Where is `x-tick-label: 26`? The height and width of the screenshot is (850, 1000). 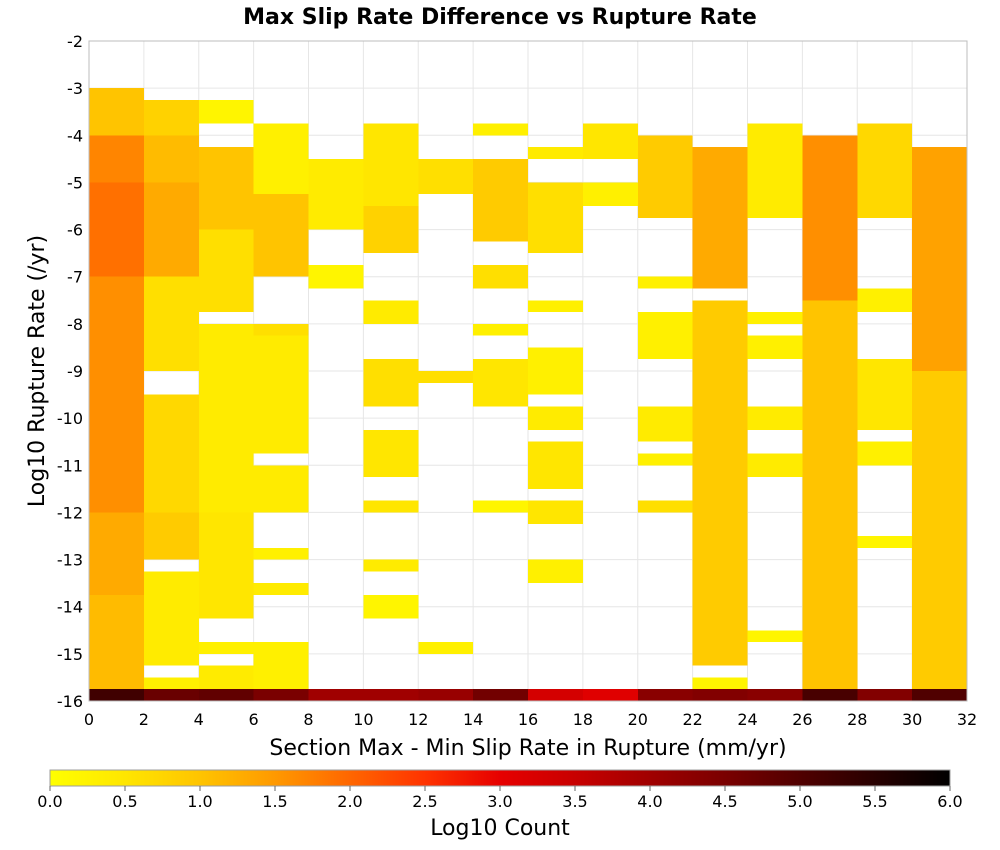
x-tick-label: 26 is located at coordinates (802, 719).